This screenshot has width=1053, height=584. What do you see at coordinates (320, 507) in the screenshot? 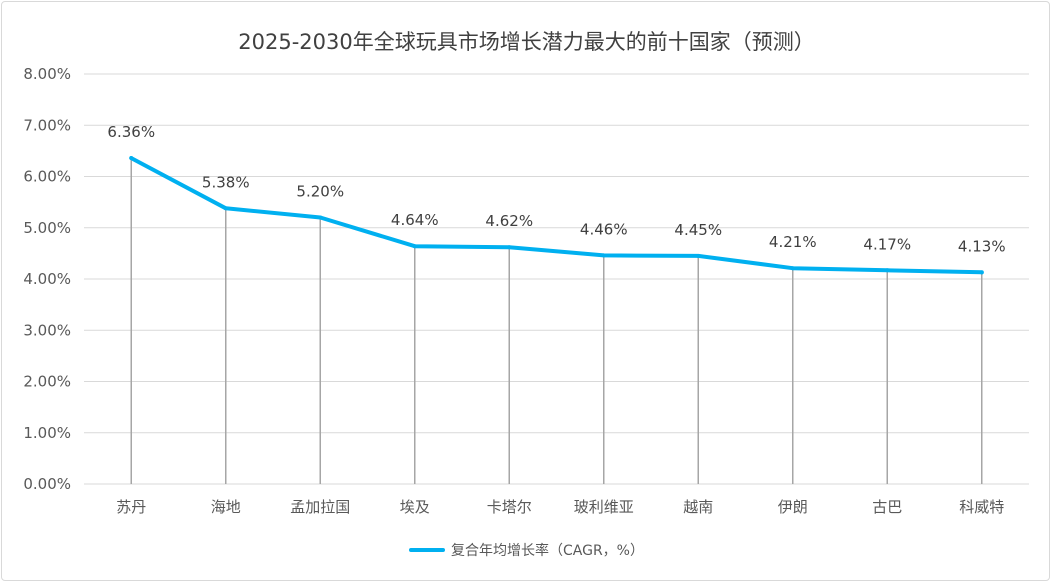
I see `x-tick-label: 孟加拉国` at bounding box center [320, 507].